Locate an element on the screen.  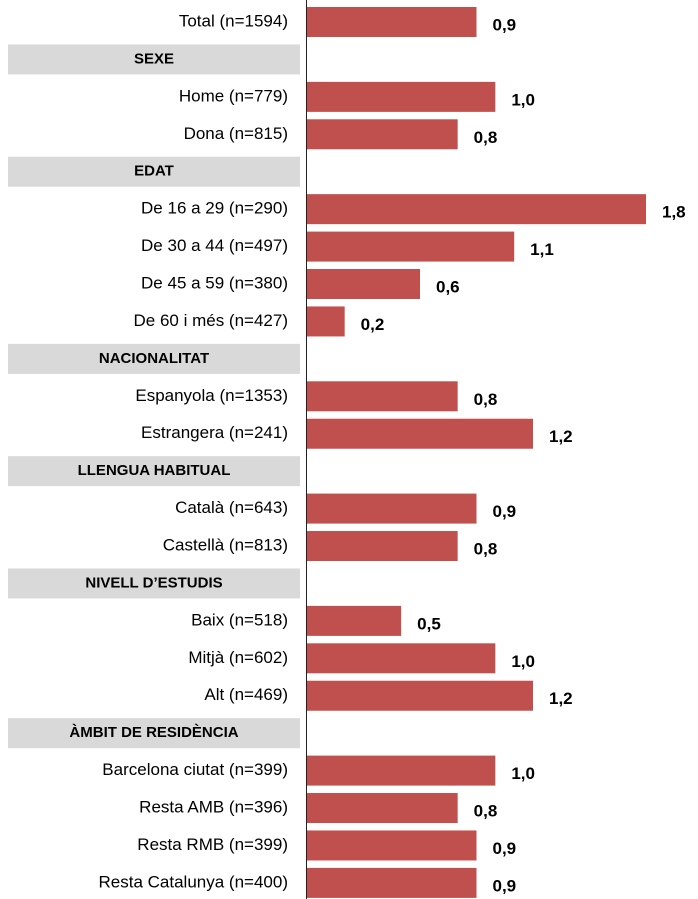
category-label: Alt (n=469) is located at coordinates (246, 694).